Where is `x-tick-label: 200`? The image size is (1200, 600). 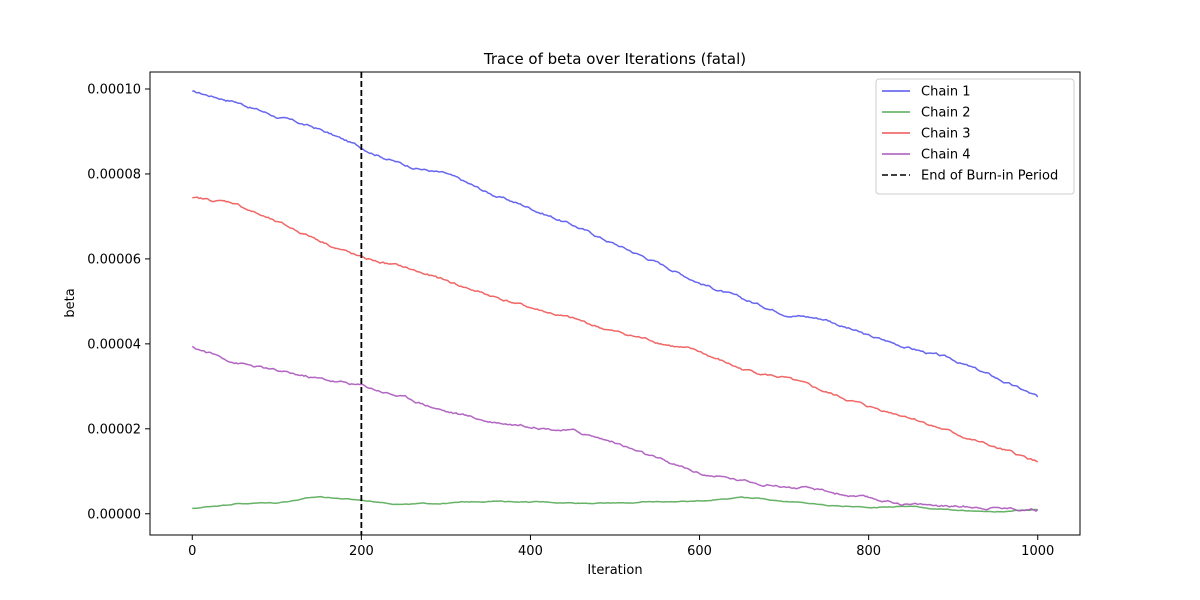 x-tick-label: 200 is located at coordinates (361, 551).